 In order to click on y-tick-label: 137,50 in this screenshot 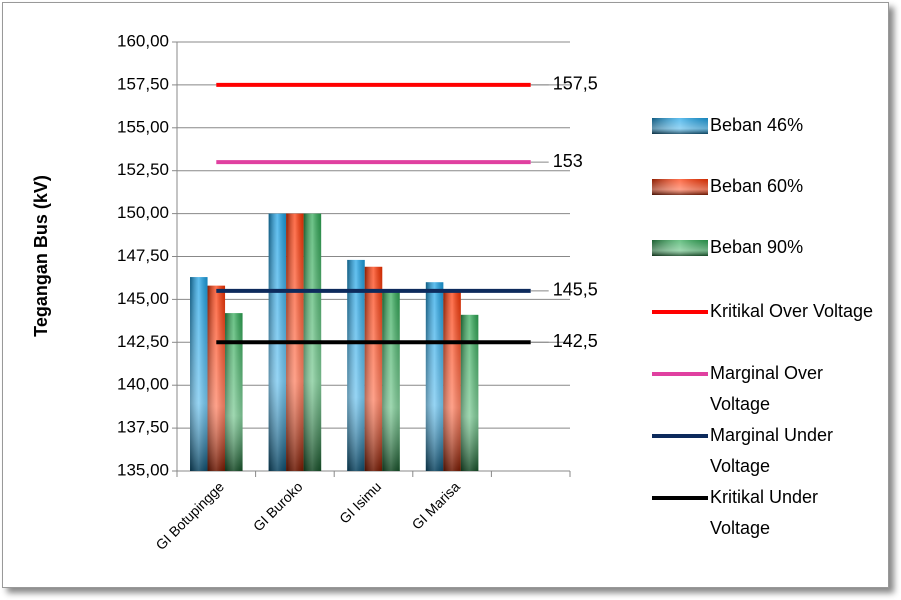, I will do `click(143, 427)`.